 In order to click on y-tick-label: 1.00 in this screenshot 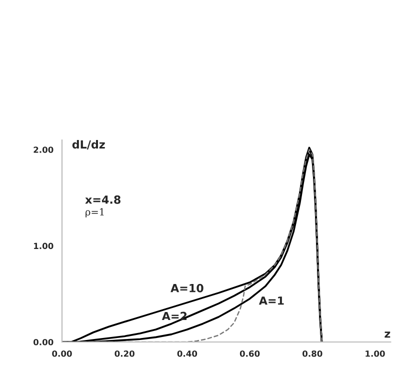, I will do `click(44, 246)`.